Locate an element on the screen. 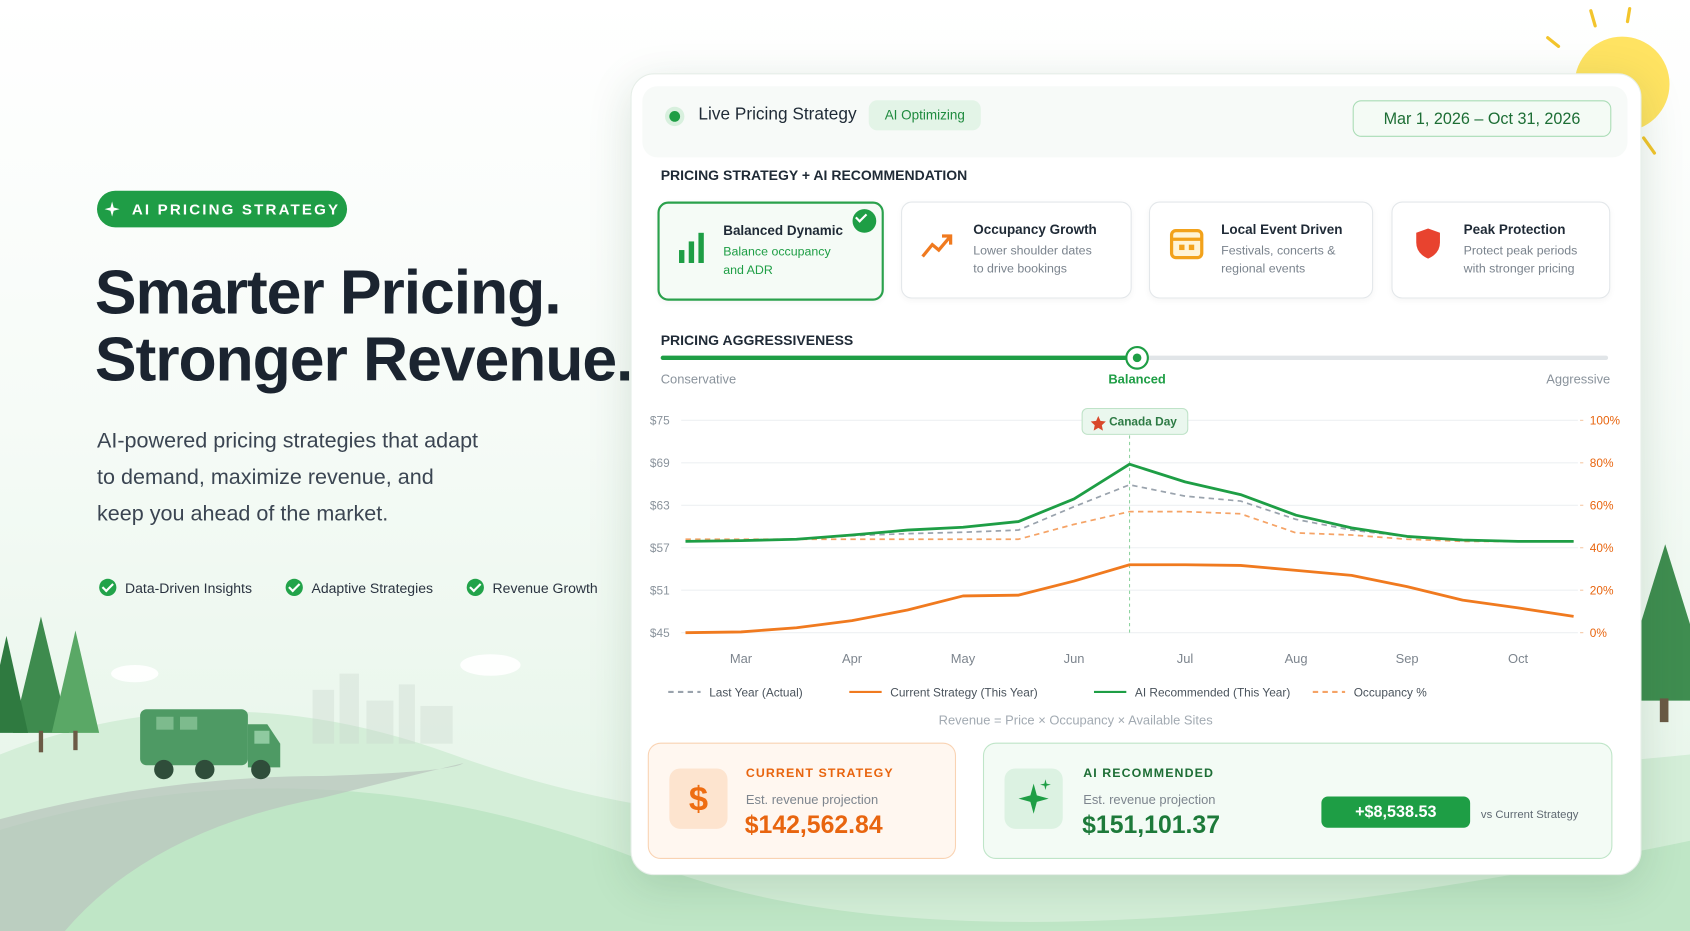 The image size is (1690, 931). shield-icon is located at coordinates (1428, 243).